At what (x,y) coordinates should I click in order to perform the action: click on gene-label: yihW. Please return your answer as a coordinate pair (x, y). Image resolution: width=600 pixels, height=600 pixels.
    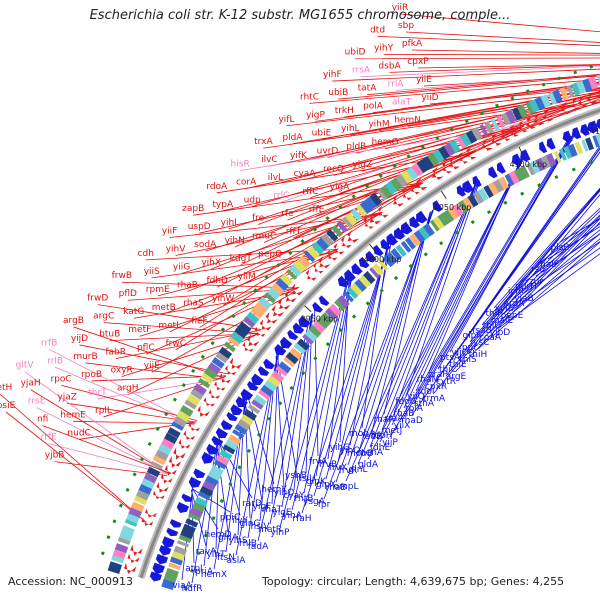
    Looking at the image, I should click on (223, 299).